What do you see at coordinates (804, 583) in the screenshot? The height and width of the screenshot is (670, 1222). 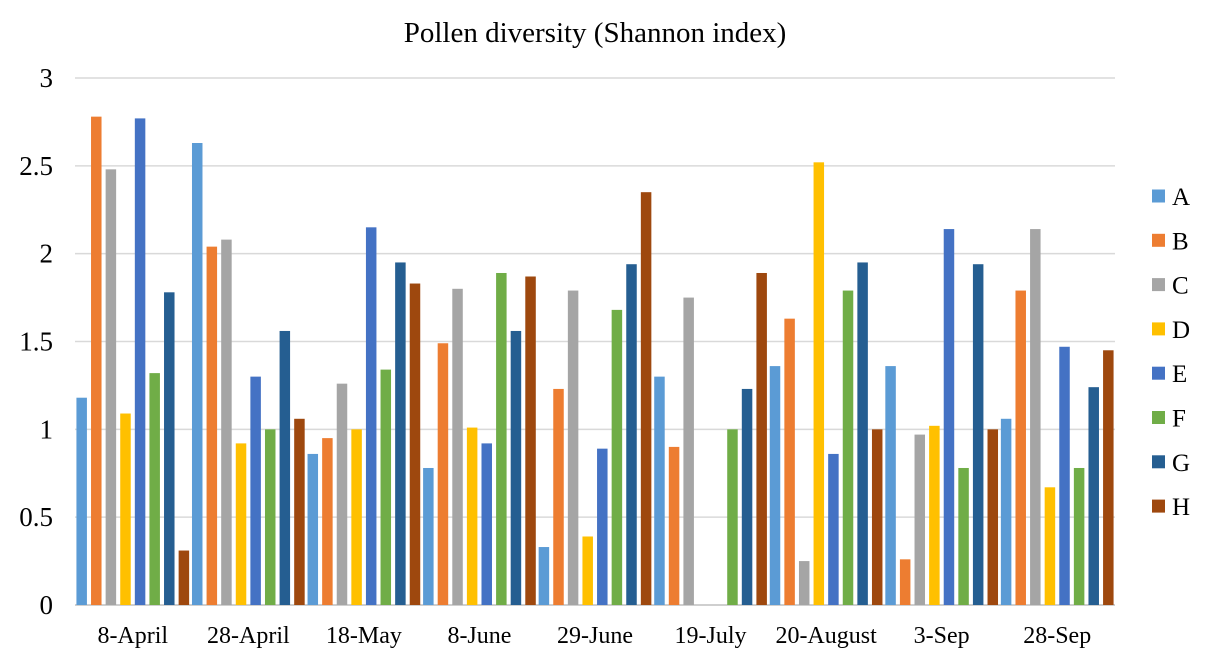 I see `bar-C-20-August` at bounding box center [804, 583].